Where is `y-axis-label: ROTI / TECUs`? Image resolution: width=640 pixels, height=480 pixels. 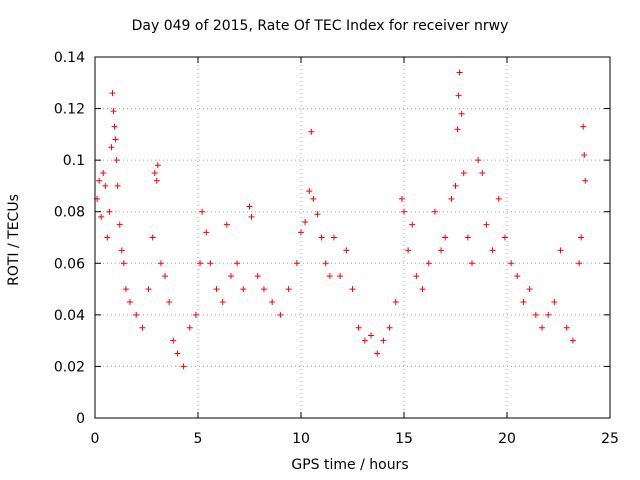 y-axis-label: ROTI / TECUs is located at coordinates (14, 240).